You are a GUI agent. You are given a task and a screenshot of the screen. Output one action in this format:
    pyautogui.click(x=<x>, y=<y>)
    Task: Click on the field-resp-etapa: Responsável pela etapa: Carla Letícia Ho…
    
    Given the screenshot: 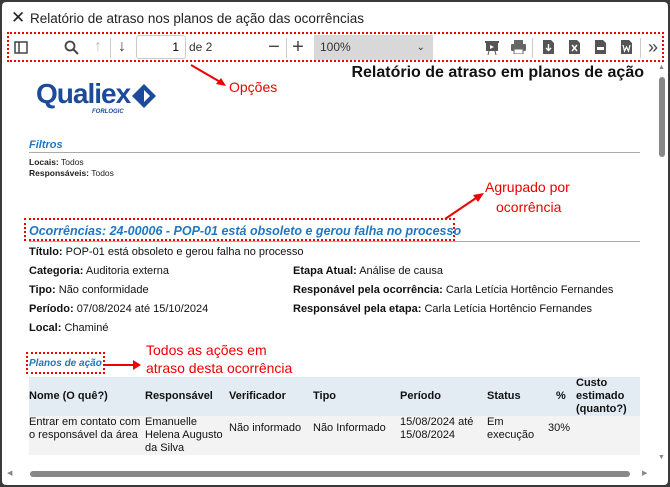 What is the action you would take?
    pyautogui.click(x=442, y=309)
    